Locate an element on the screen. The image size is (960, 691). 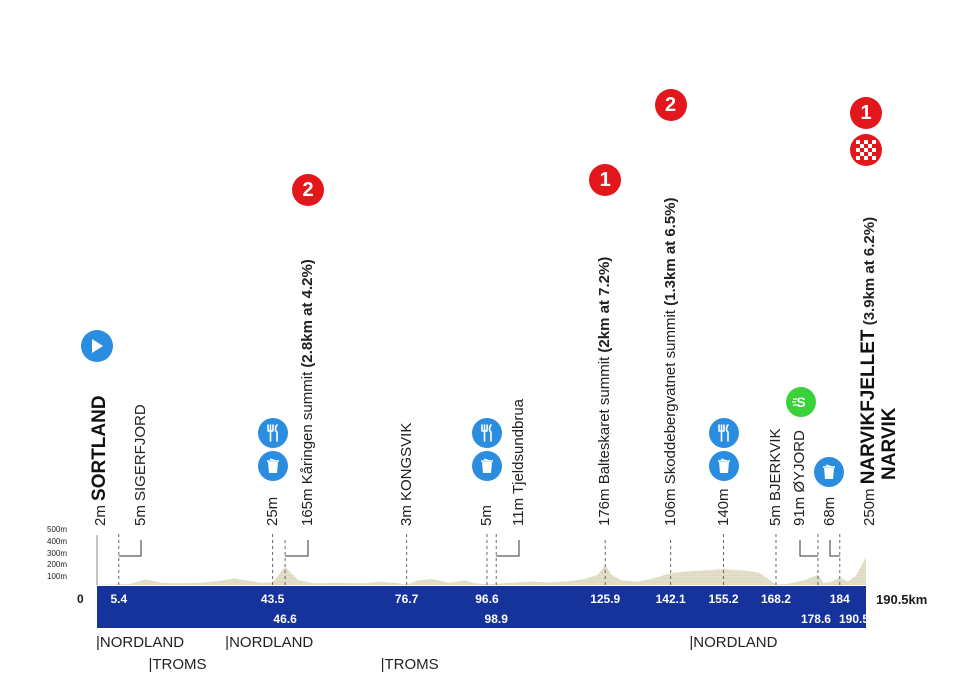
distance-label: 43.5 is located at coordinates (272, 599).